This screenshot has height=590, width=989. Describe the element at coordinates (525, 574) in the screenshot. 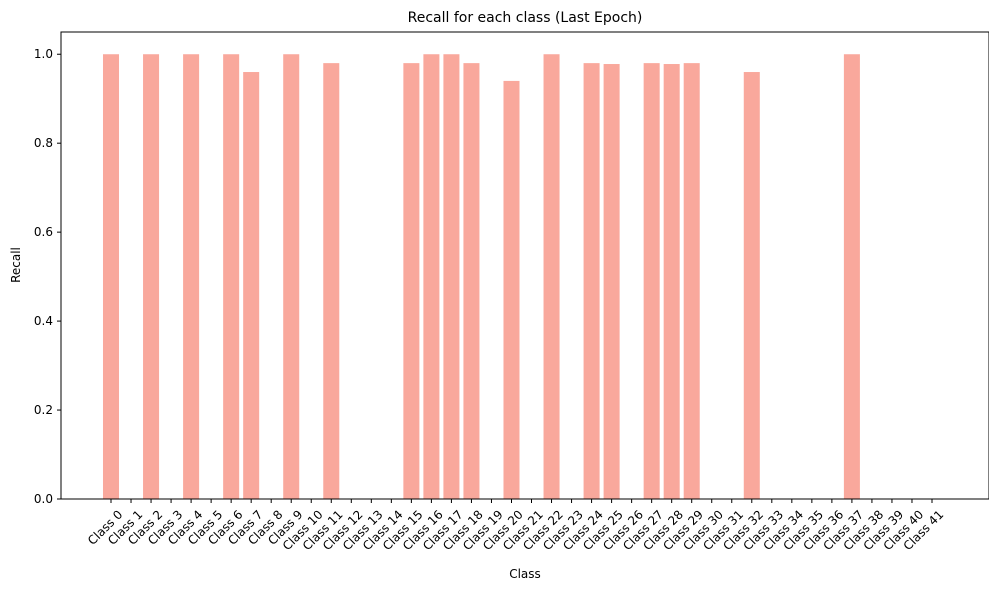

I see `x-axis-label: Class` at that location.